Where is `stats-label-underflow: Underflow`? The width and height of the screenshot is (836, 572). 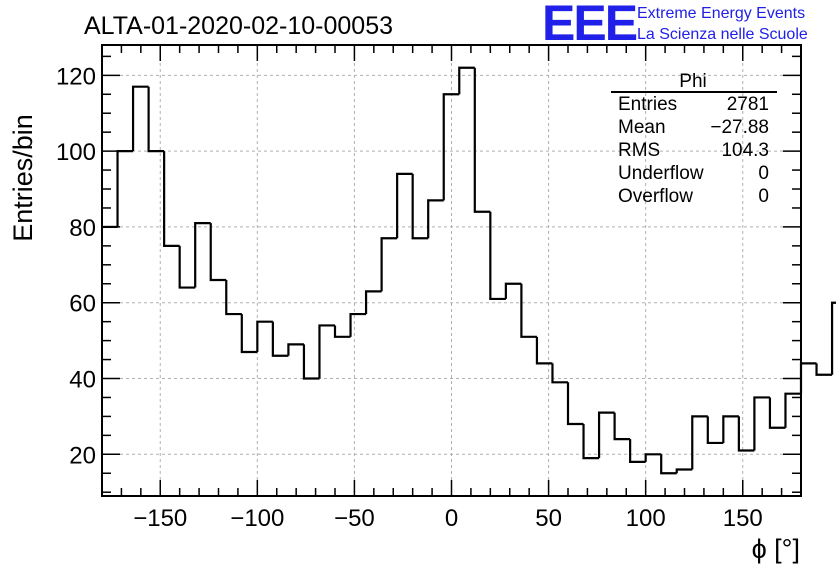
stats-label-underflow: Underflow is located at coordinates (661, 173).